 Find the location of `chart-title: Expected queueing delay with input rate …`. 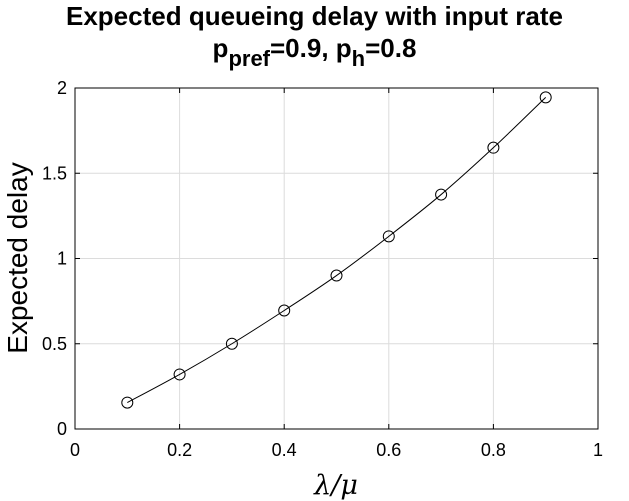

chart-title: Expected queueing delay with input rate … is located at coordinates (314, 35).